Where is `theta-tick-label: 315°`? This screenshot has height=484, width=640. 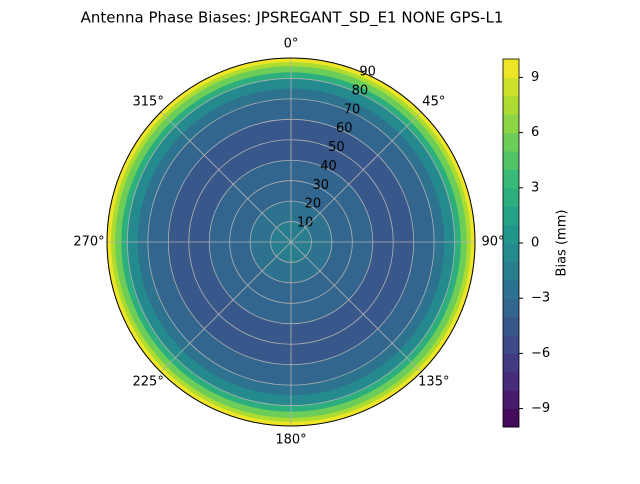
theta-tick-label: 315° is located at coordinates (148, 102).